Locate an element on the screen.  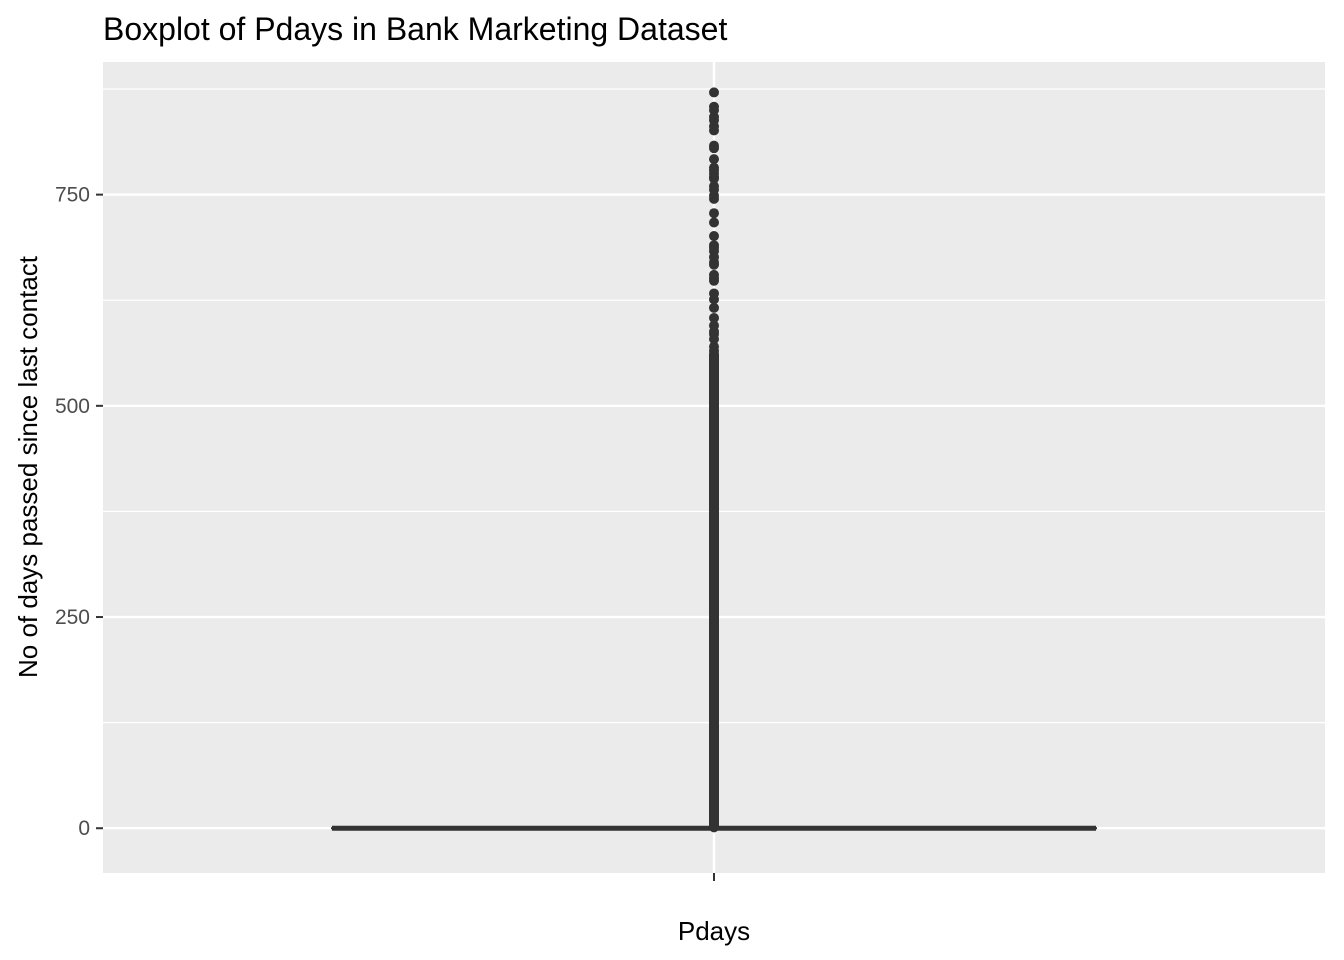
y-tick-label: 0 is located at coordinates (84, 828).